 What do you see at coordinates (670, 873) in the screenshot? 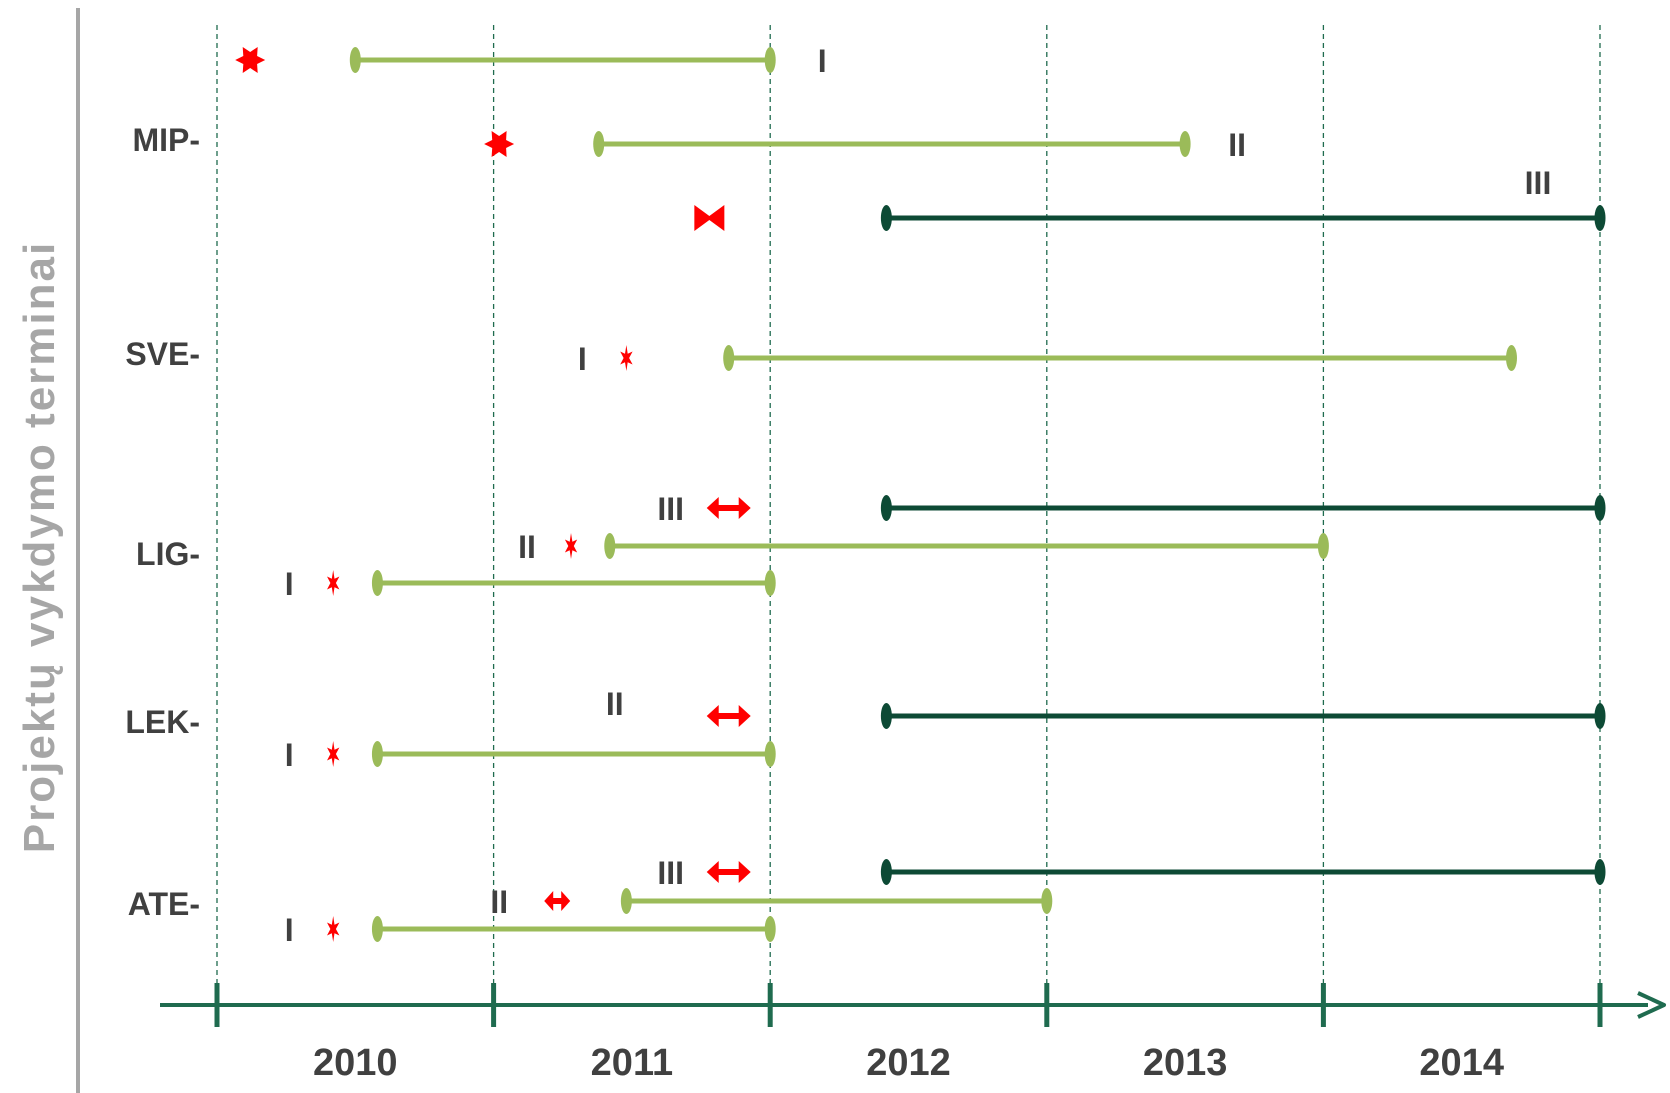
I see `bar-ate-iii-phase-label: III` at bounding box center [670, 873].